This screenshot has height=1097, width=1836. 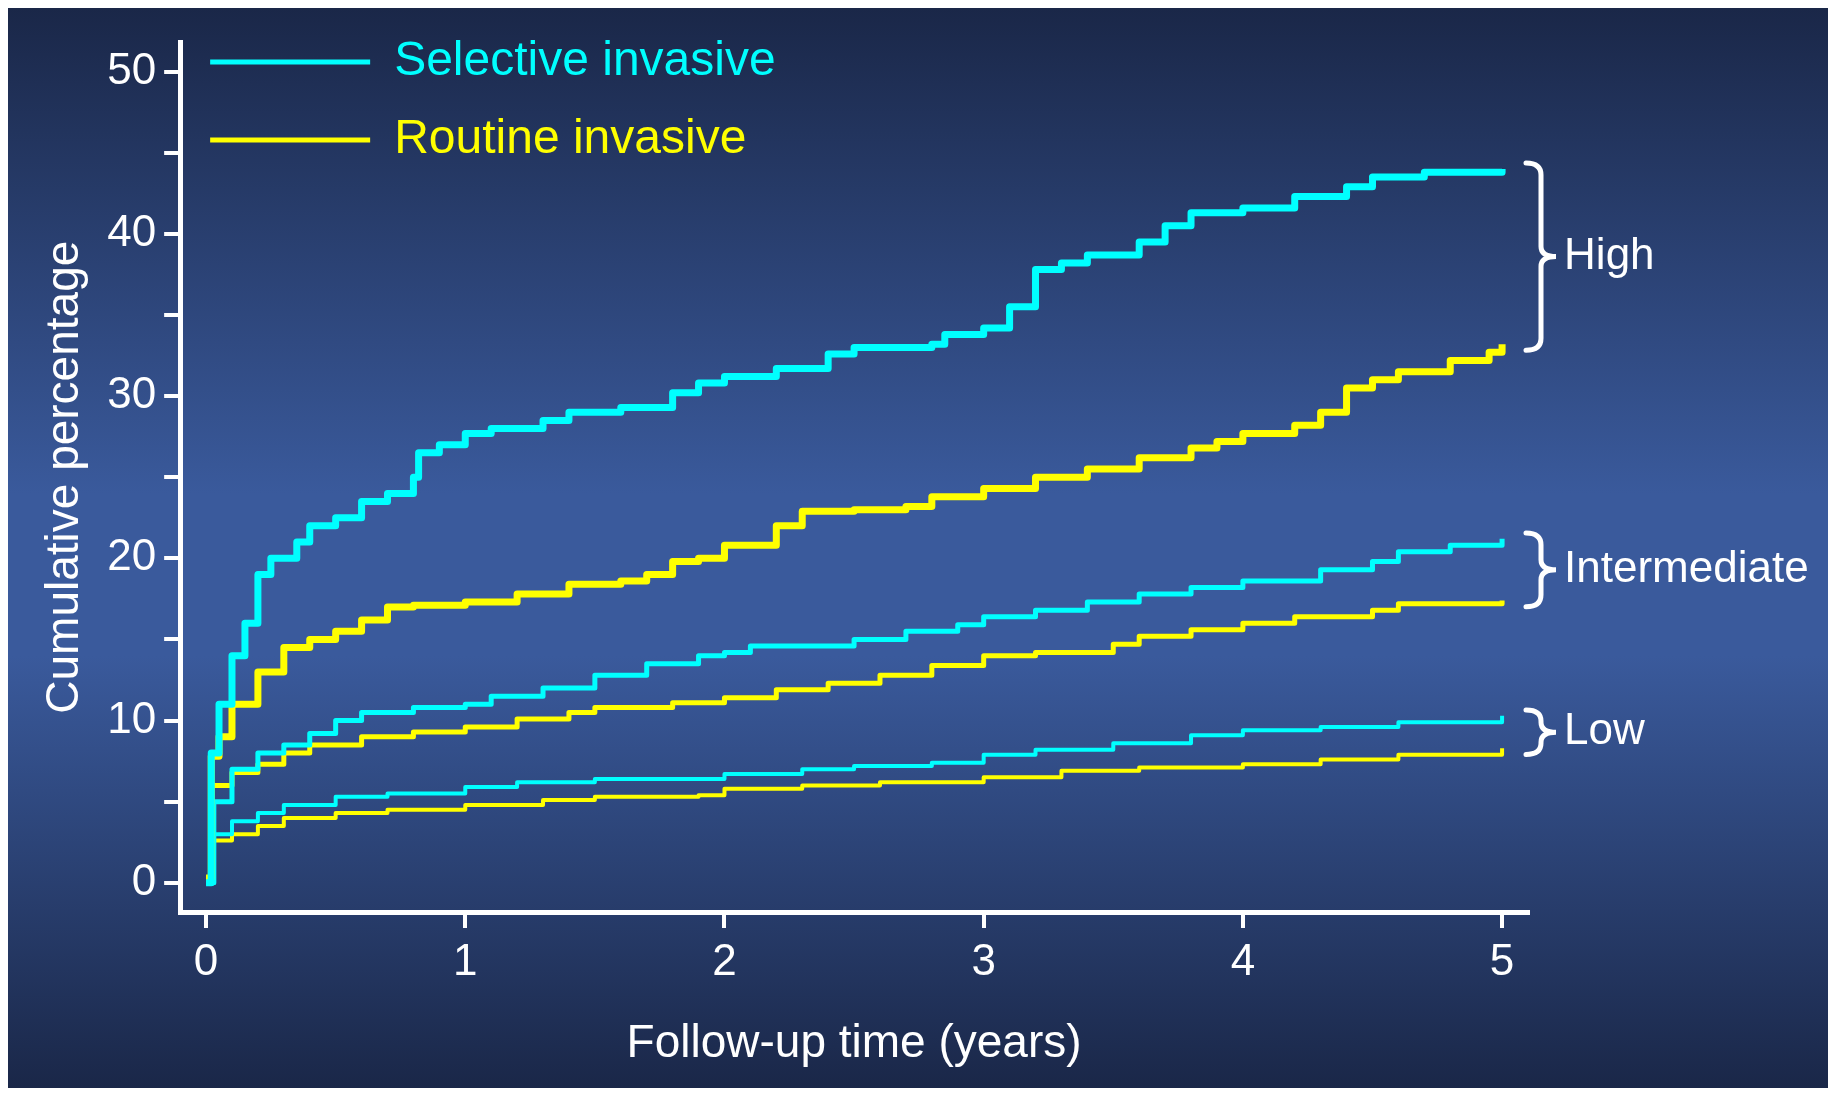 I want to click on y-axis-title: Cumulative percentage, so click(x=62, y=477).